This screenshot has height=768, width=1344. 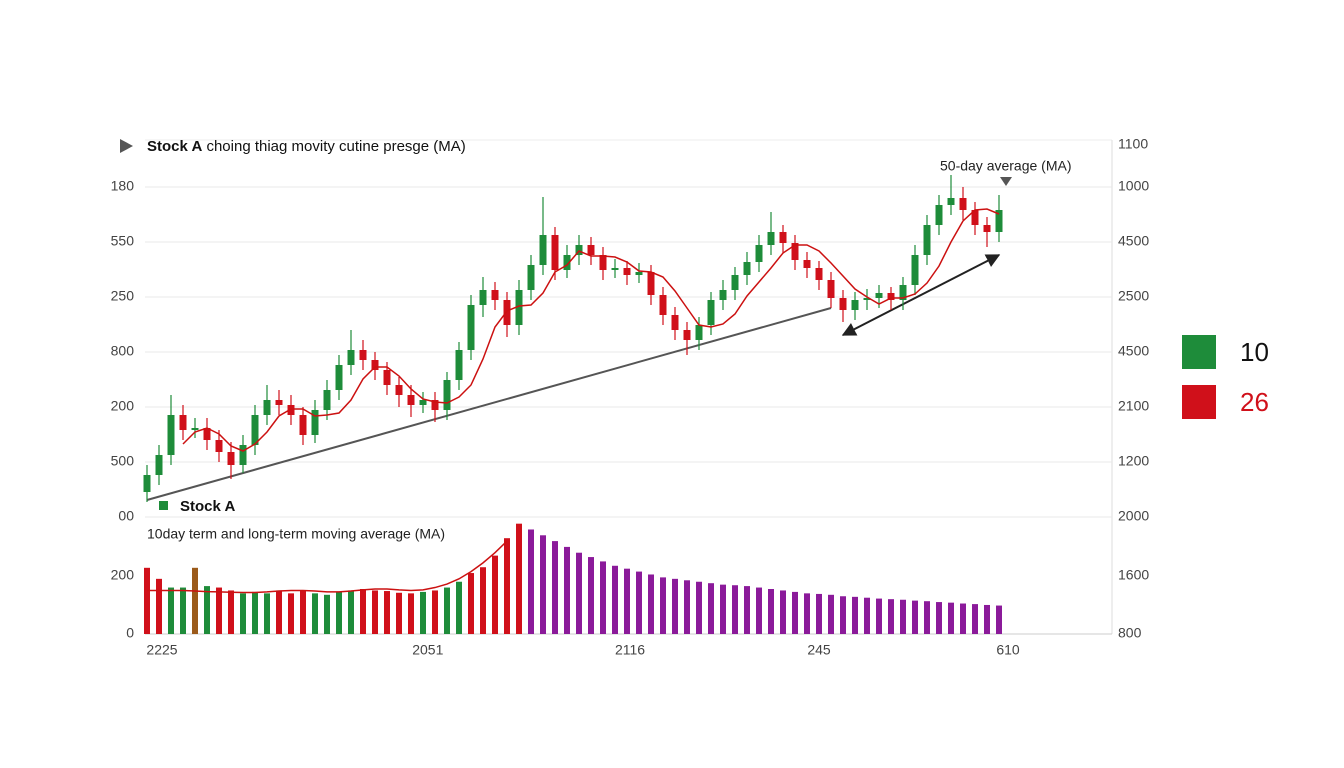 I want to click on y-tick-label: 500, so click(x=123, y=461).